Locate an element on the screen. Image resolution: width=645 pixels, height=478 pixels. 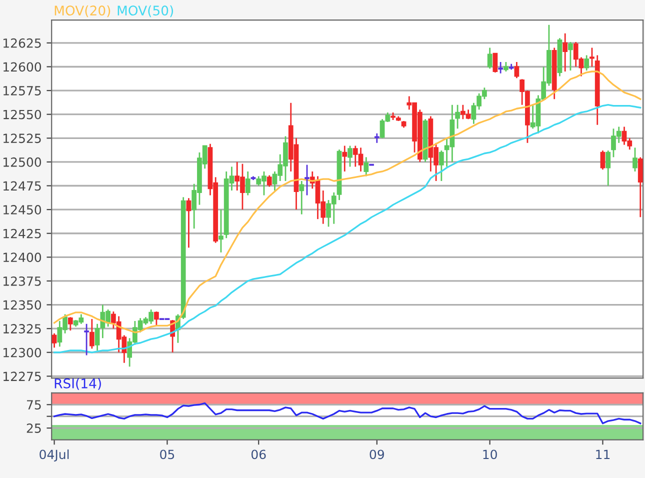
y-tick-label: 12325 is located at coordinates (22, 329).